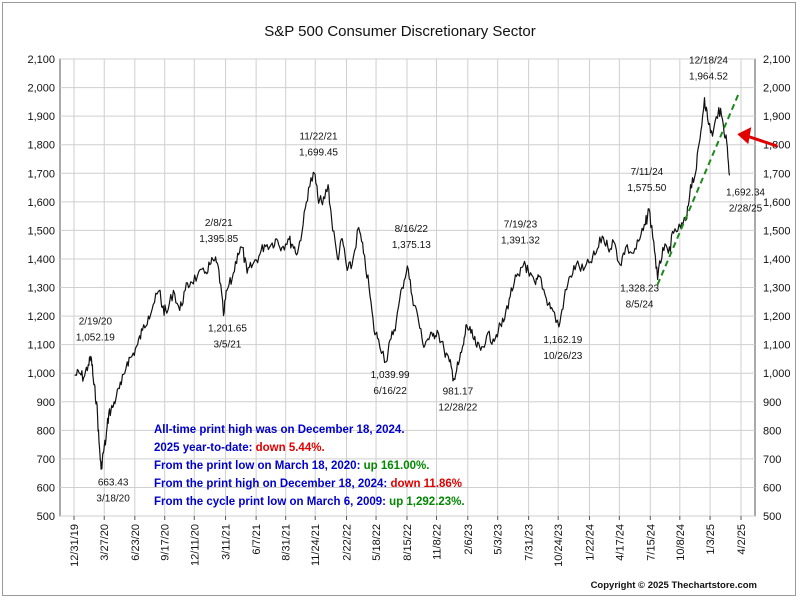  What do you see at coordinates (426, 484) in the screenshot?
I see `info-line-value: down 11.86%` at bounding box center [426, 484].